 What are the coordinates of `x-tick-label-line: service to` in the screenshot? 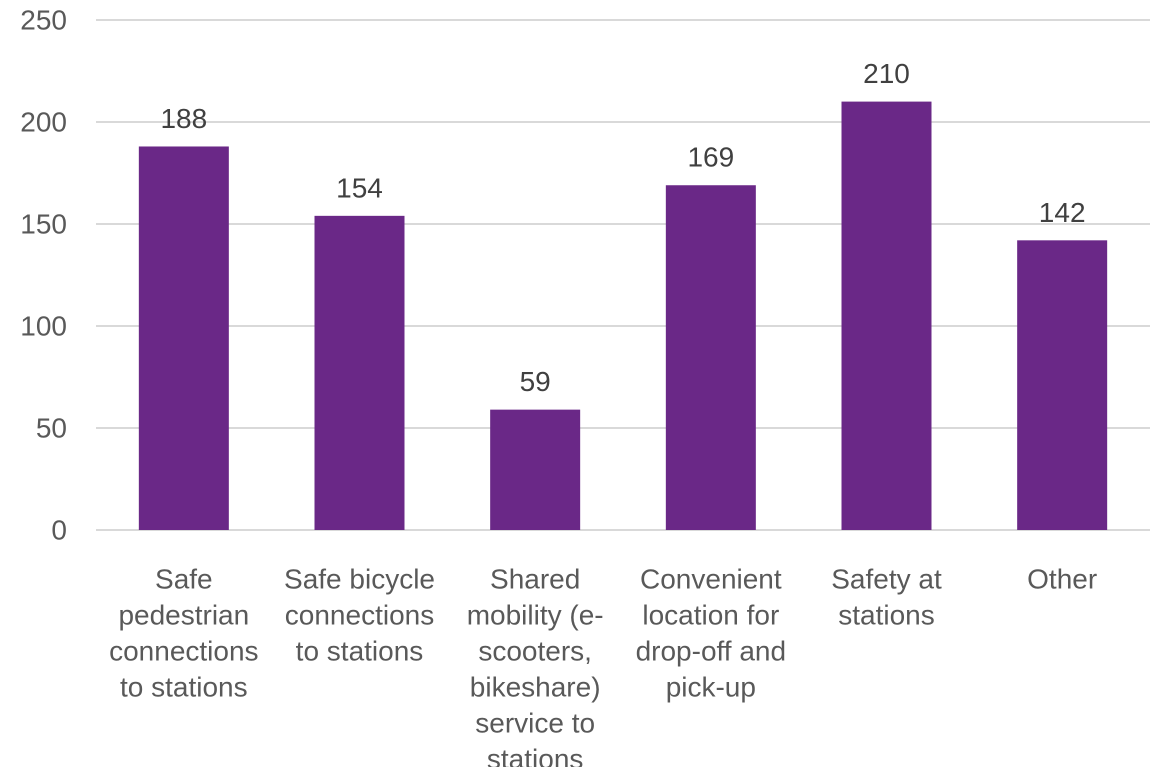 It's located at (535, 723).